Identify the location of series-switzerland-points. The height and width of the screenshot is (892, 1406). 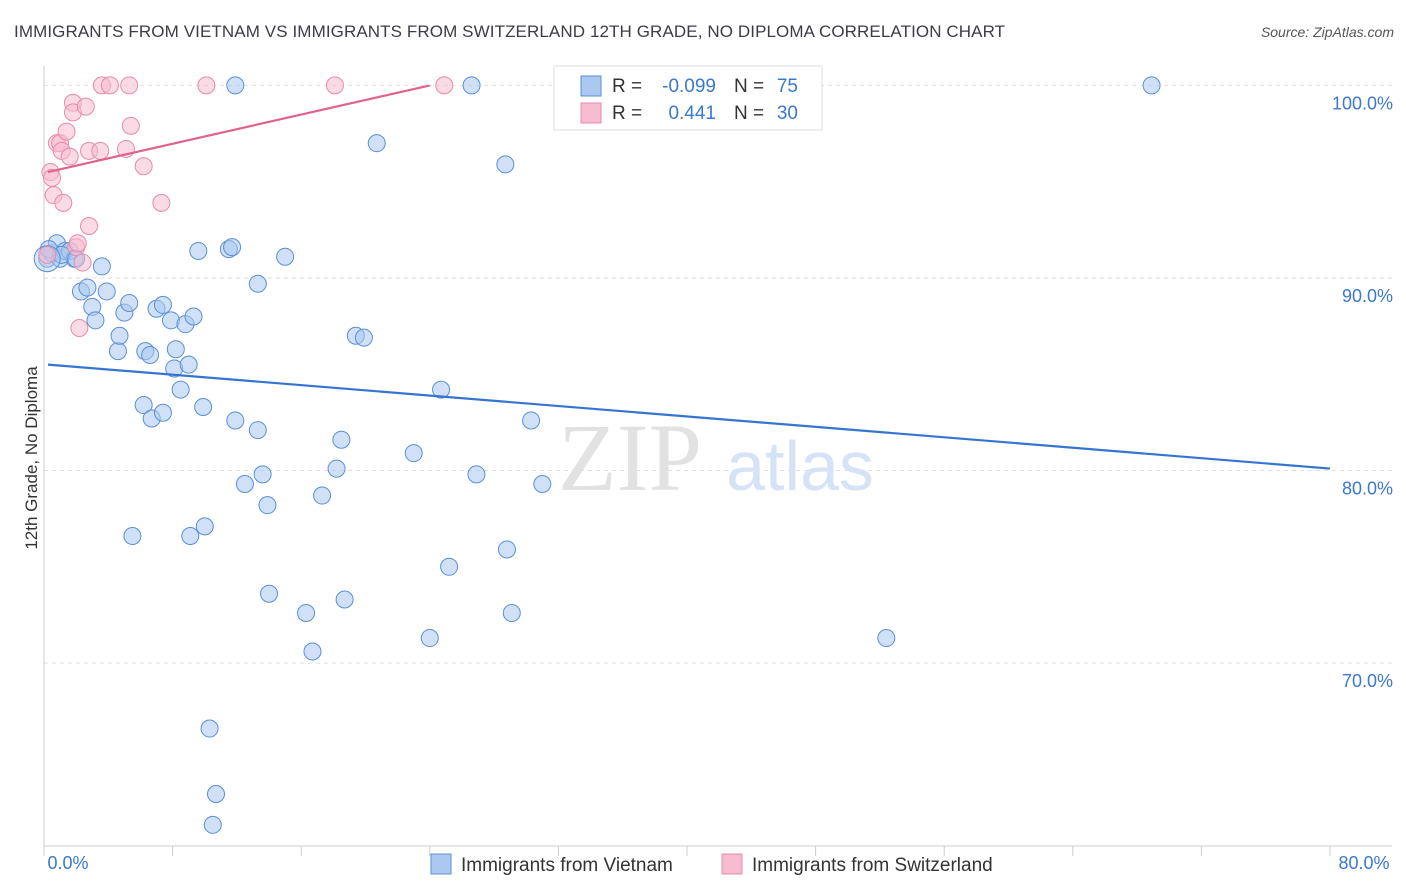
(246, 207).